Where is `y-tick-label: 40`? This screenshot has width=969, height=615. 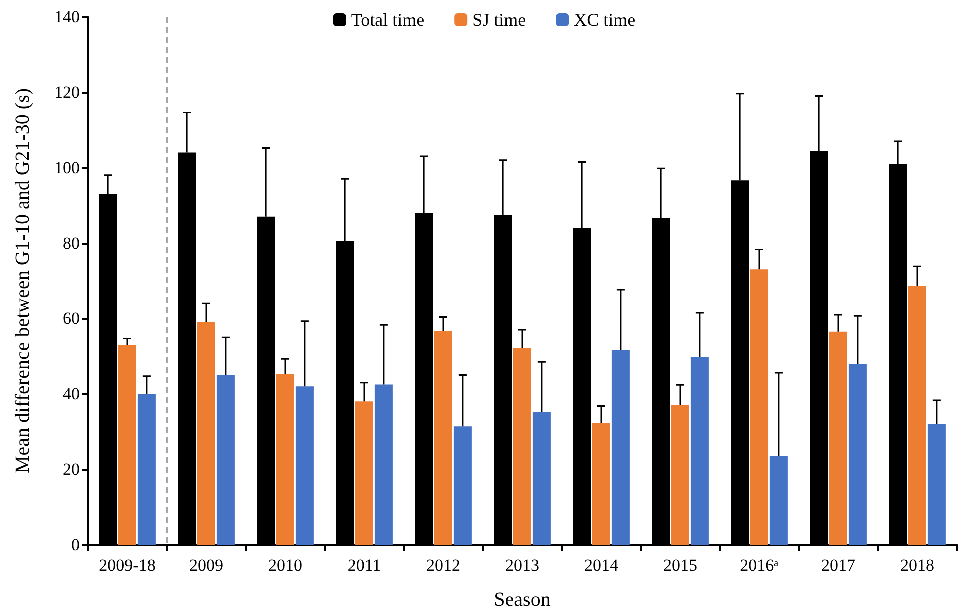 y-tick-label: 40 is located at coordinates (71, 394).